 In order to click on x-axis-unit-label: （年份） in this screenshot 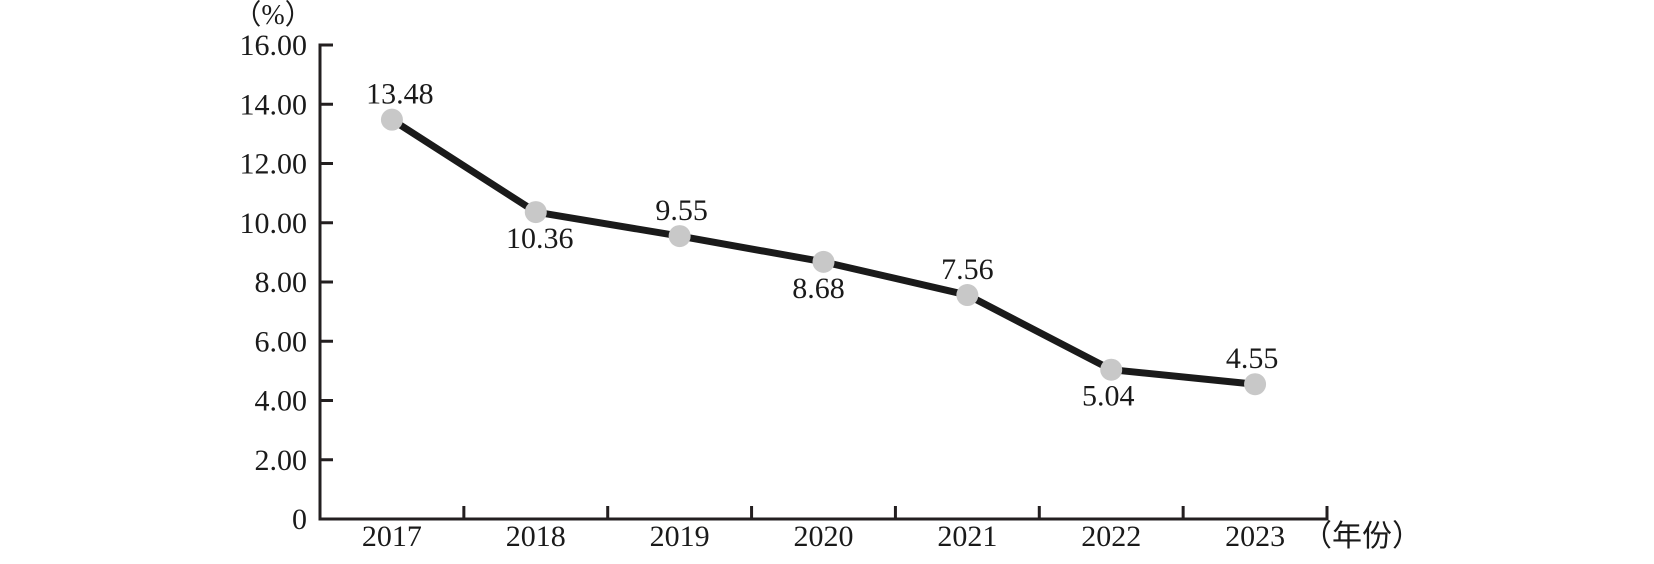, I will do `click(1362, 536)`.